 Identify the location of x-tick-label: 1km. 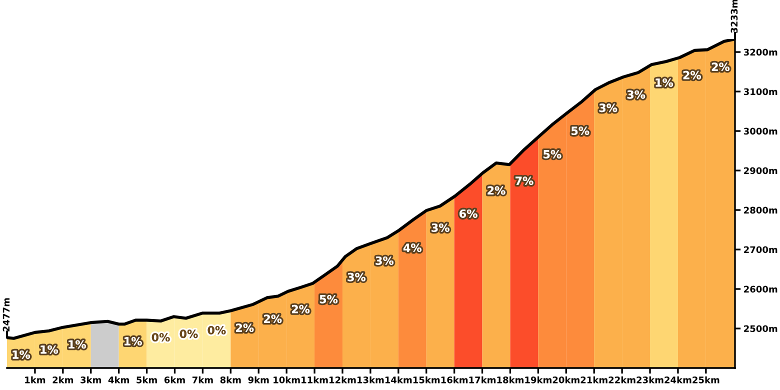
(35, 380).